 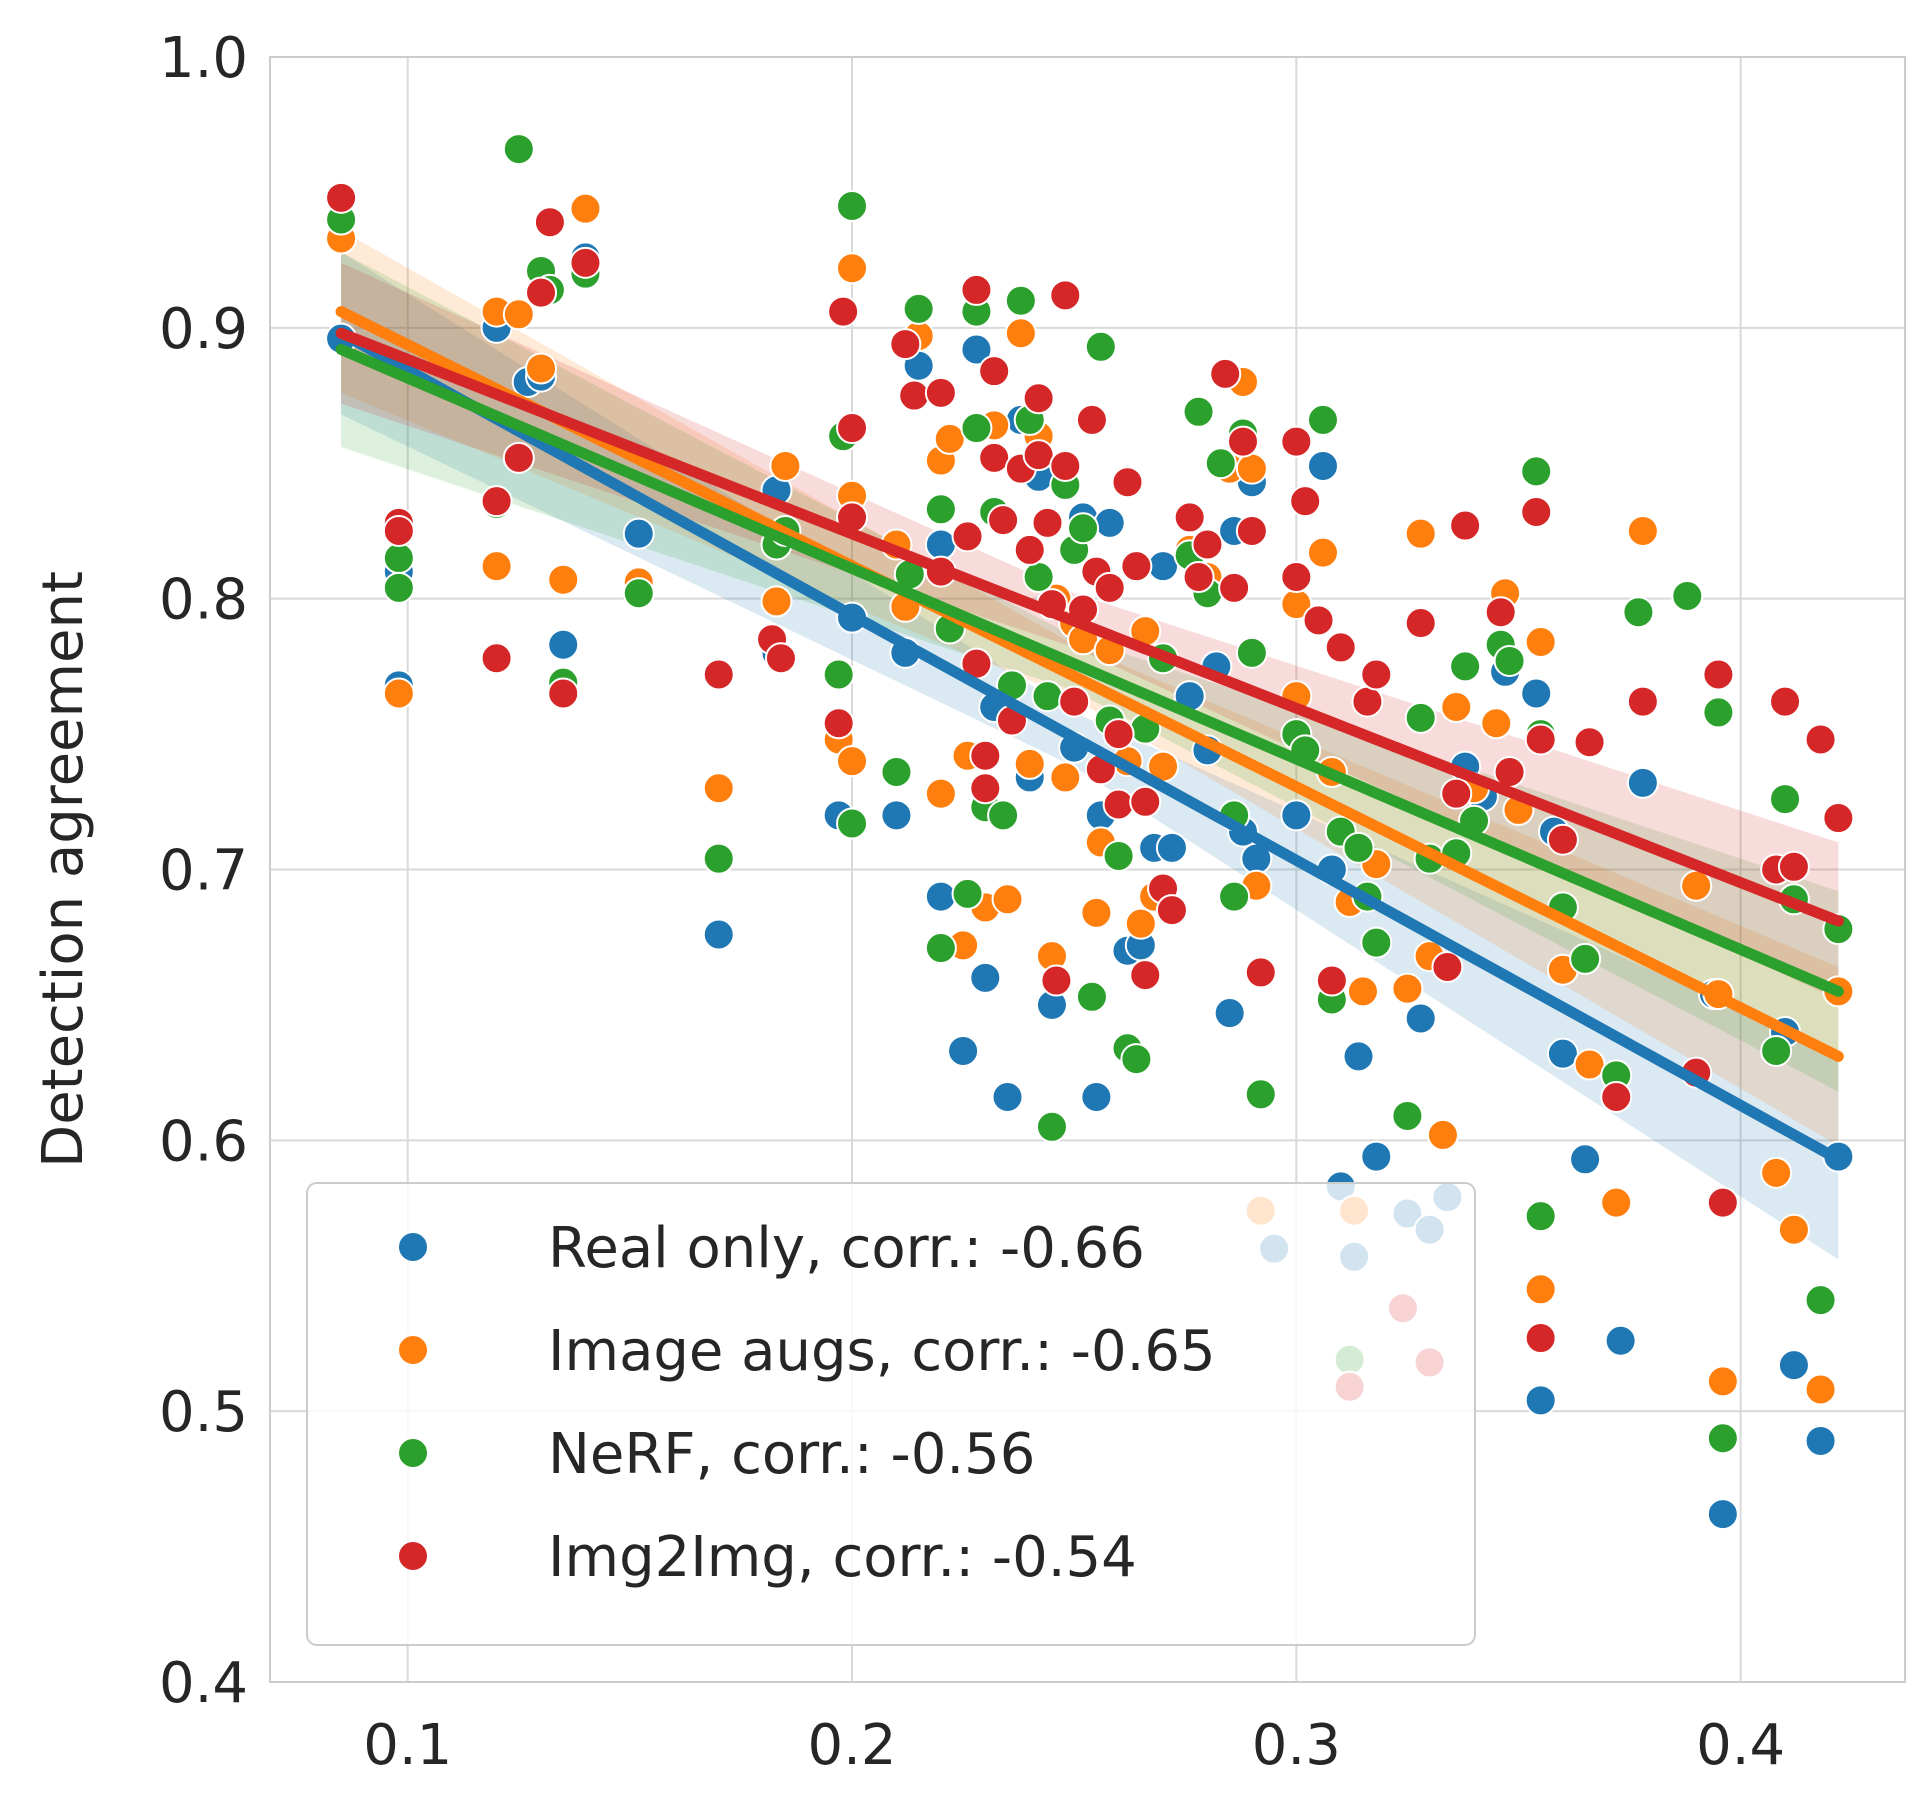 What do you see at coordinates (791, 1454) in the screenshot?
I see `legend-label-2: NeRF, corr.: -0.56` at bounding box center [791, 1454].